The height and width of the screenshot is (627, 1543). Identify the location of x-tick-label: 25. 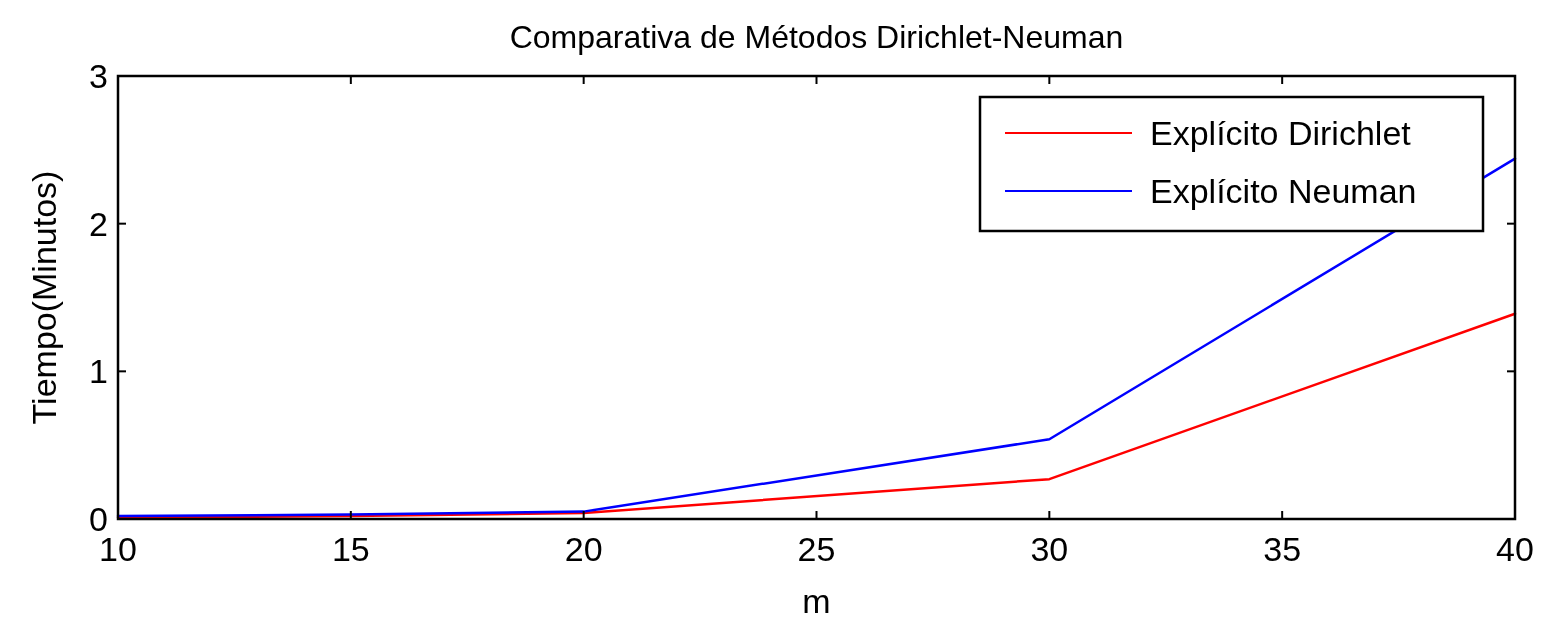
(816, 549).